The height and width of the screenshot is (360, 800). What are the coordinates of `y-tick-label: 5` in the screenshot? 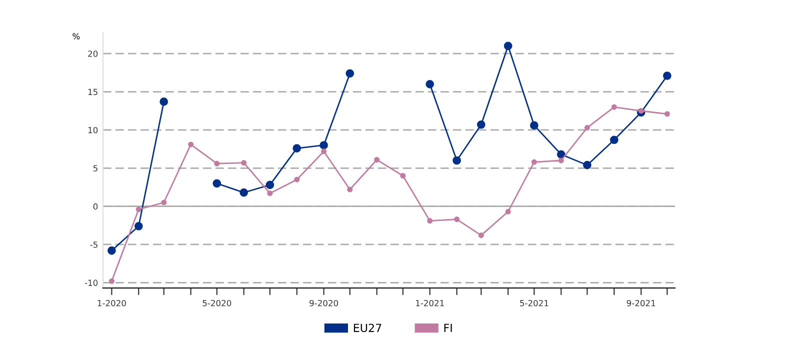 It's located at (95, 168).